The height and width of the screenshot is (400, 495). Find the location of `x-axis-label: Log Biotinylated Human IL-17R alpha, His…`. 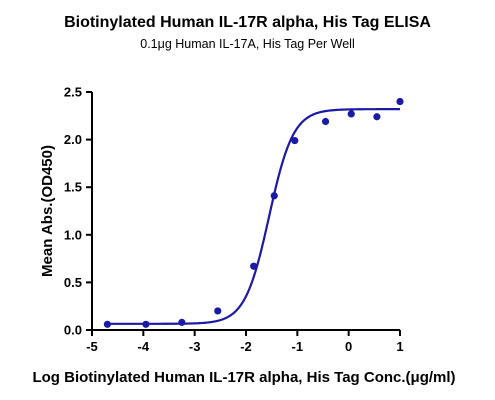

x-axis-label: Log Biotinylated Human IL-17R alpha, His… is located at coordinates (243, 377).